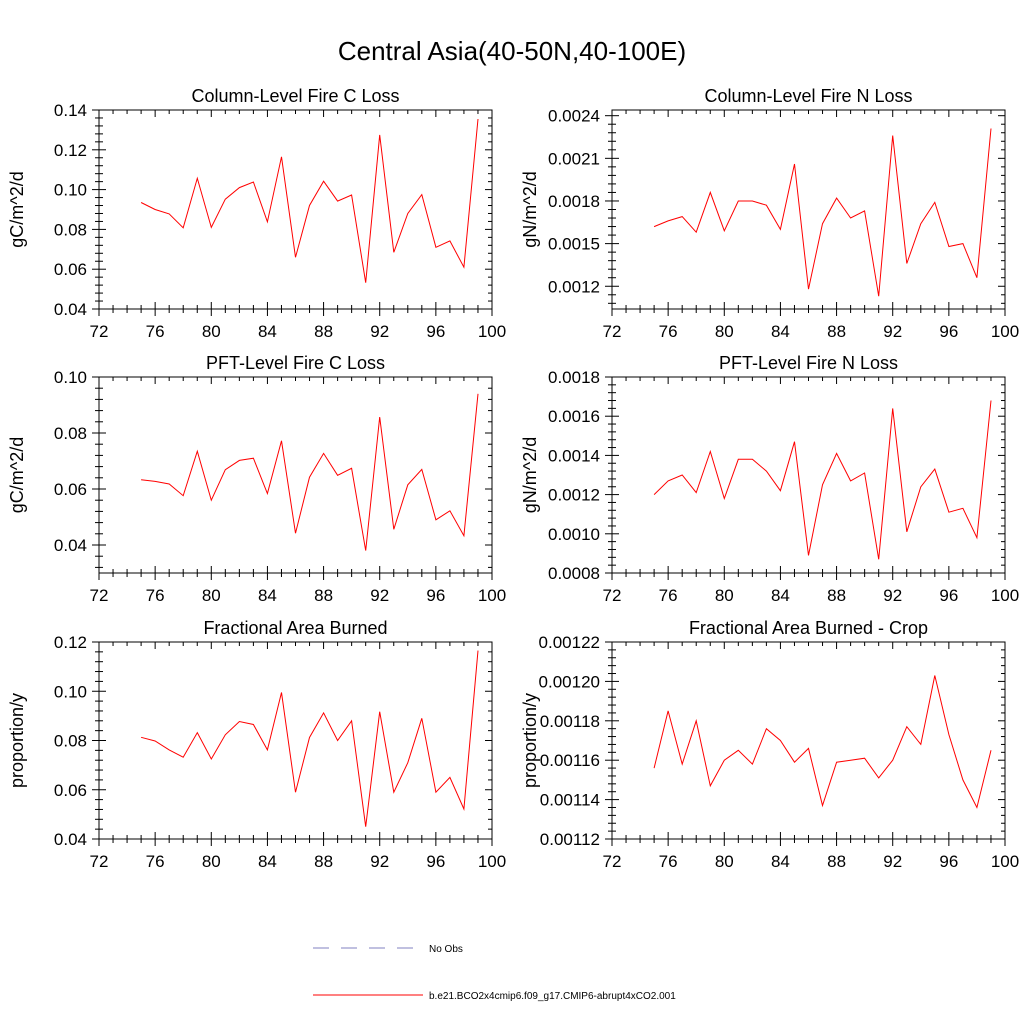 This screenshot has height=1024, width=1024. Describe the element at coordinates (574, 244) in the screenshot. I see `panel-2-ytick-label: 0.0015` at that location.